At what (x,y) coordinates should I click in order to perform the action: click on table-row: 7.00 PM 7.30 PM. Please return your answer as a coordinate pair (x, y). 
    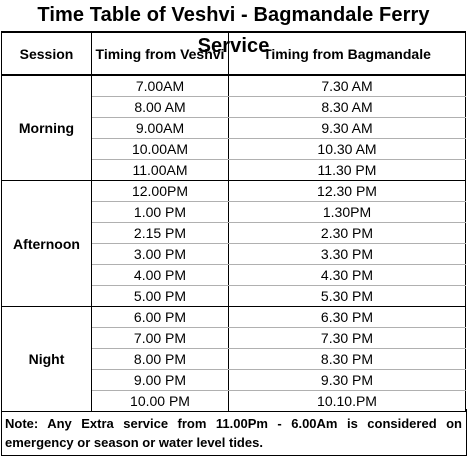
    Looking at the image, I should click on (234, 338).